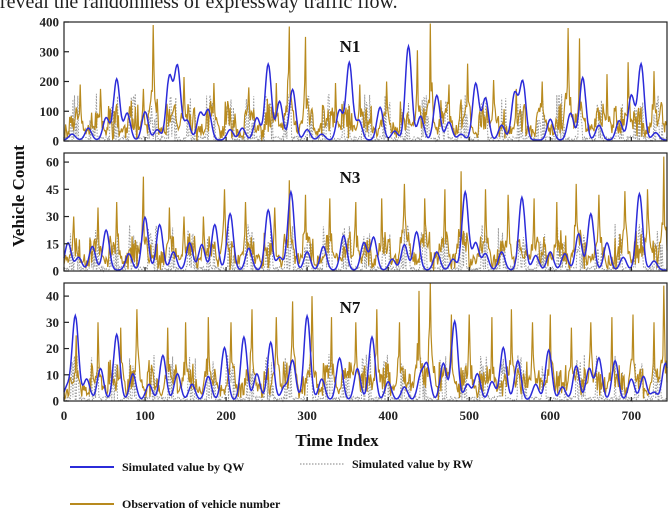 The image size is (669, 510). I want to click on y-tick-label: 60, so click(52, 162).